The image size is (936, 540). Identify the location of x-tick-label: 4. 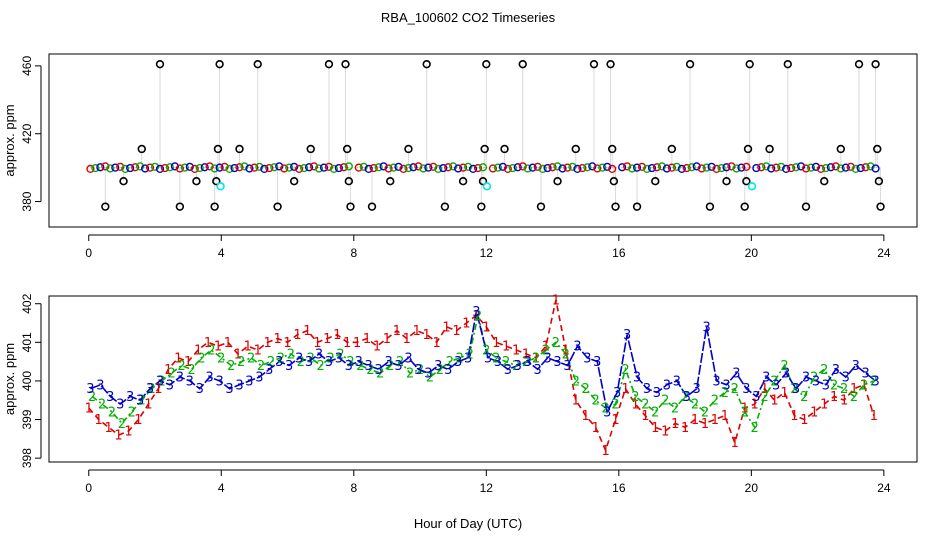
(221, 253).